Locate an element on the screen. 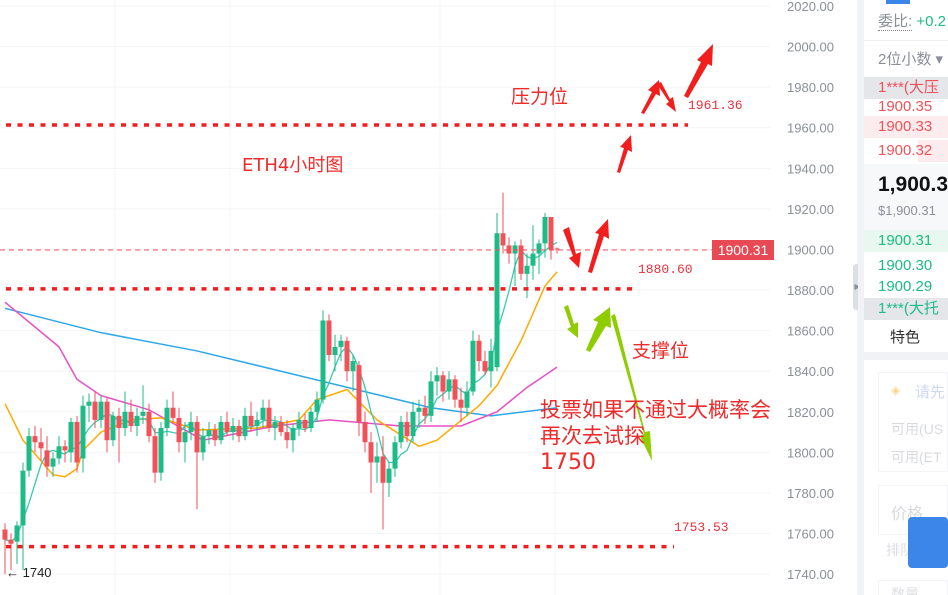  last-price-usd: $1,900.31 is located at coordinates (907, 210).